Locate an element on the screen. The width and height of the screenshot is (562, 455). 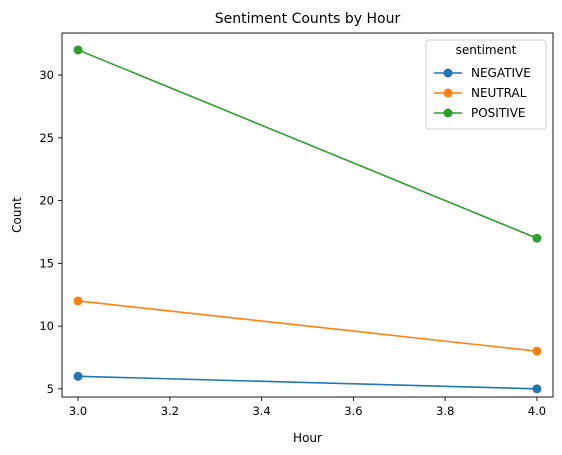
x-axis-label: Hour is located at coordinates (307, 438).